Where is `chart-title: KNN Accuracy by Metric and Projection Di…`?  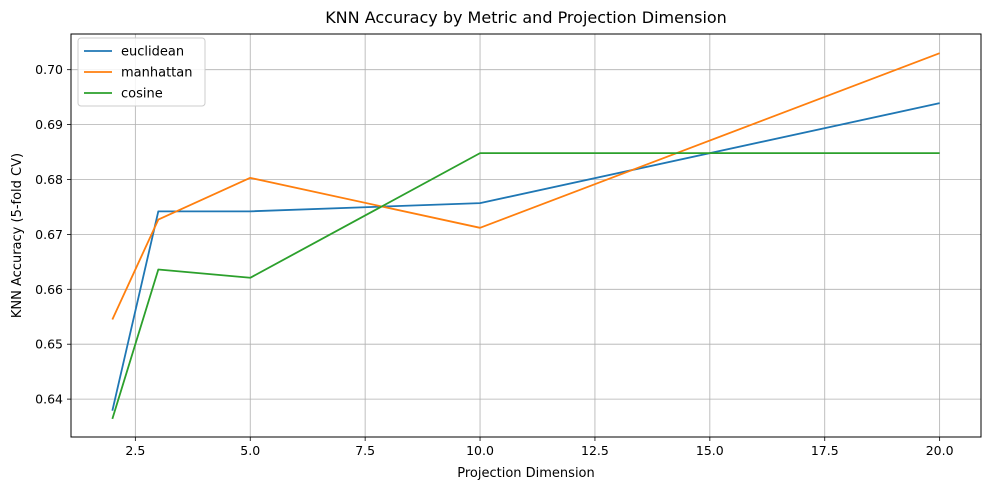
chart-title: KNN Accuracy by Metric and Projection Di… is located at coordinates (526, 17).